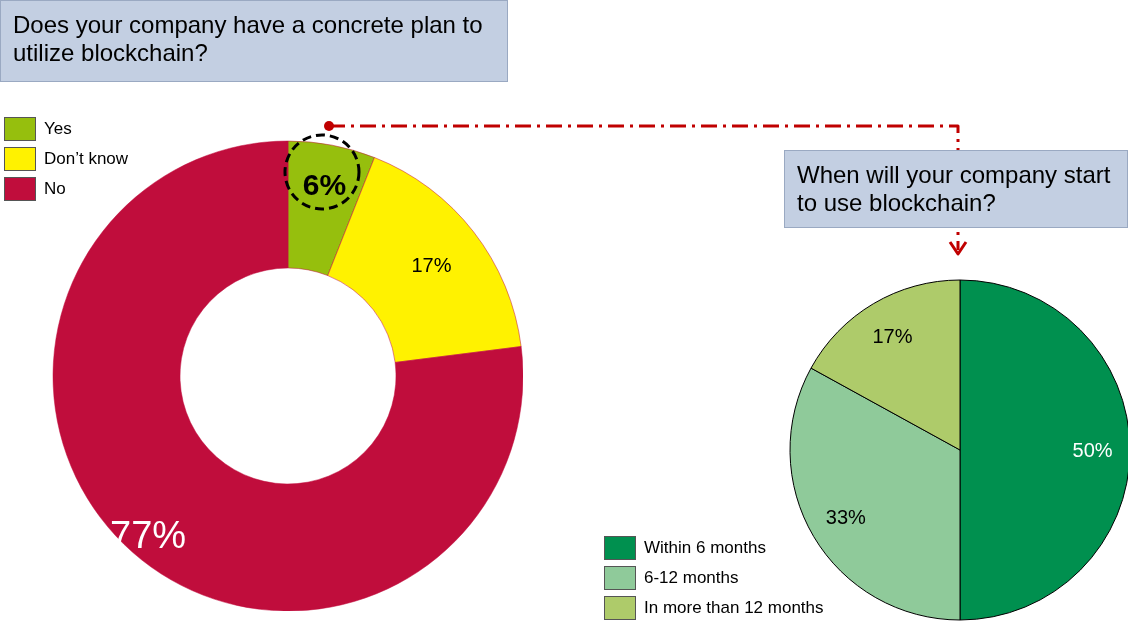 This screenshot has height=621, width=1128. Describe the element at coordinates (254, 41) in the screenshot. I see `chart-title: Does your company have a concrete plan to utilize blockchain?` at that location.